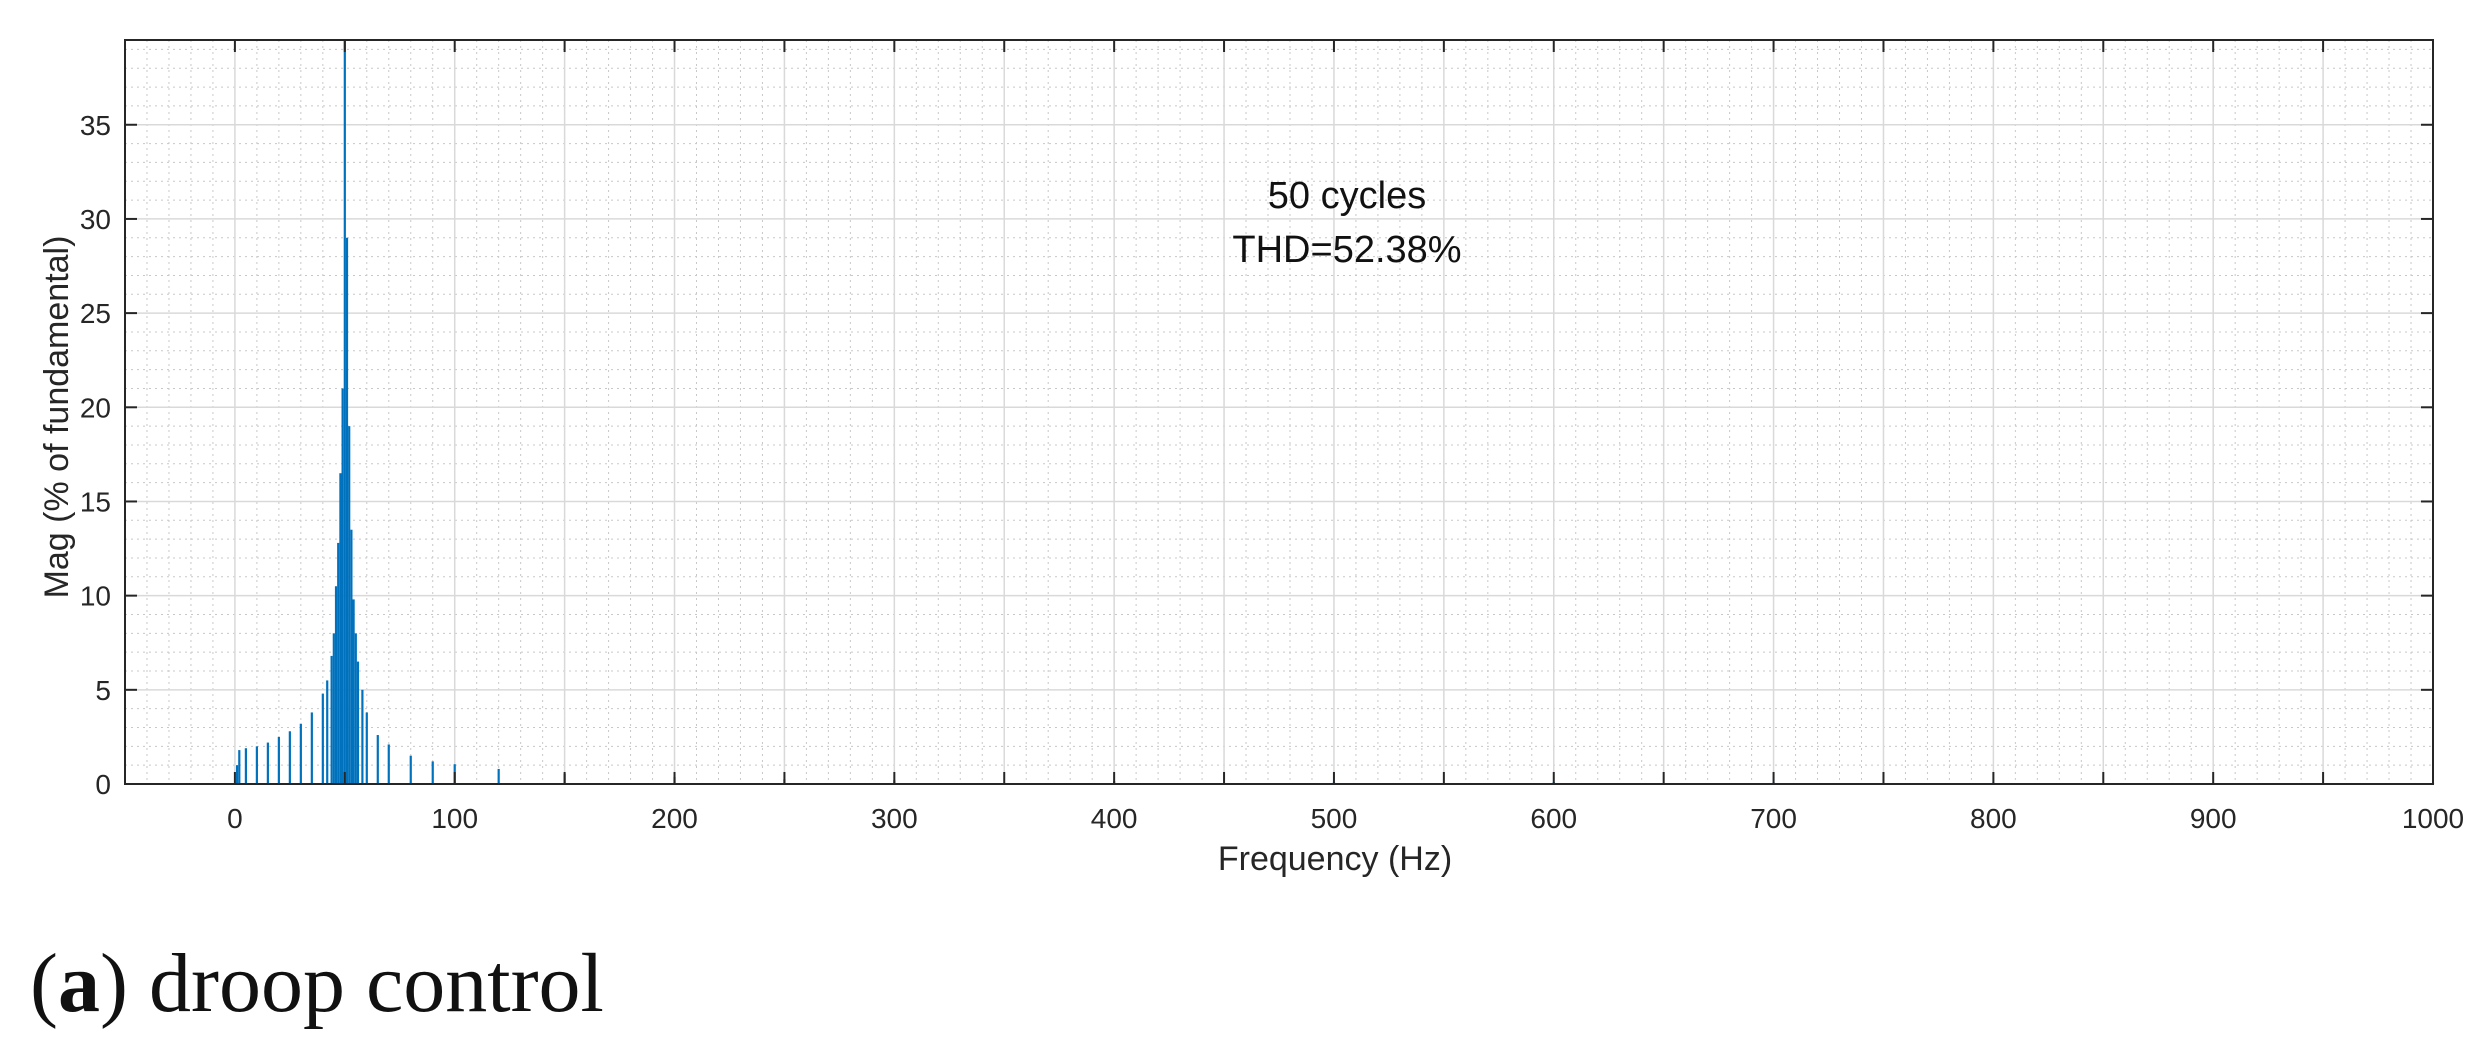 The width and height of the screenshot is (2485, 1061). What do you see at coordinates (1346, 250) in the screenshot?
I see `annotation-line-2: THD=52.38%` at bounding box center [1346, 250].